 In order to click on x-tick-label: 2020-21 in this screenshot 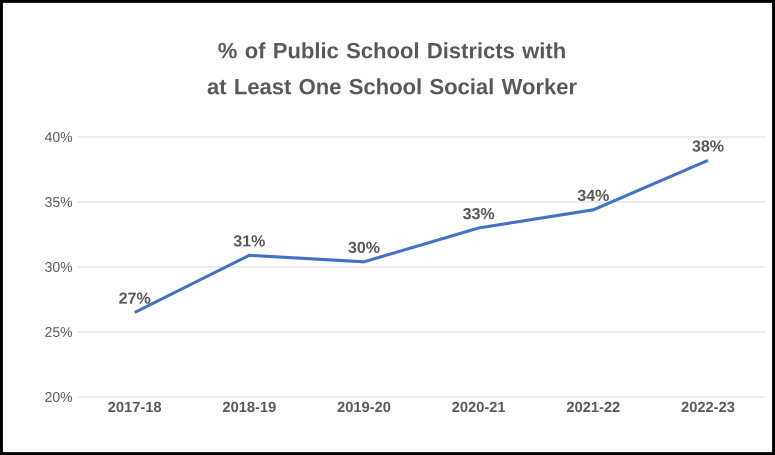, I will do `click(479, 407)`.